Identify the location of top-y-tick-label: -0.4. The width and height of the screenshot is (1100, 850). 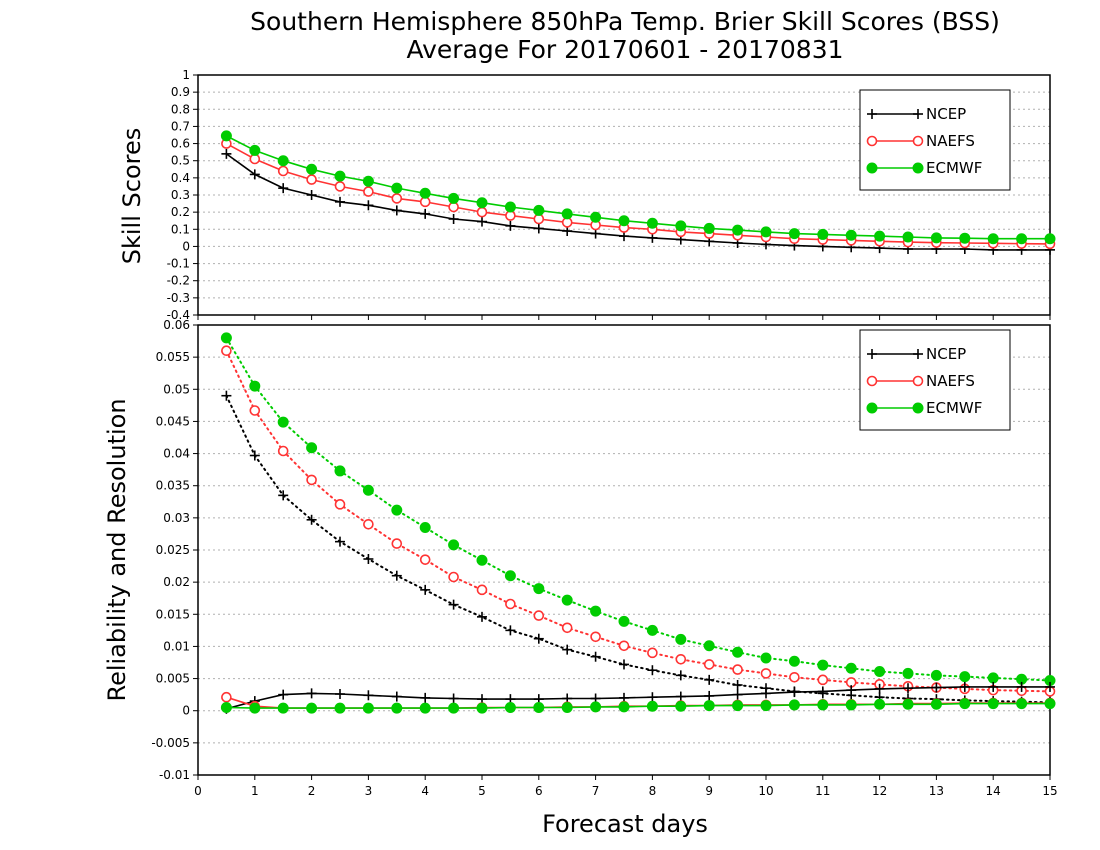
(178, 315).